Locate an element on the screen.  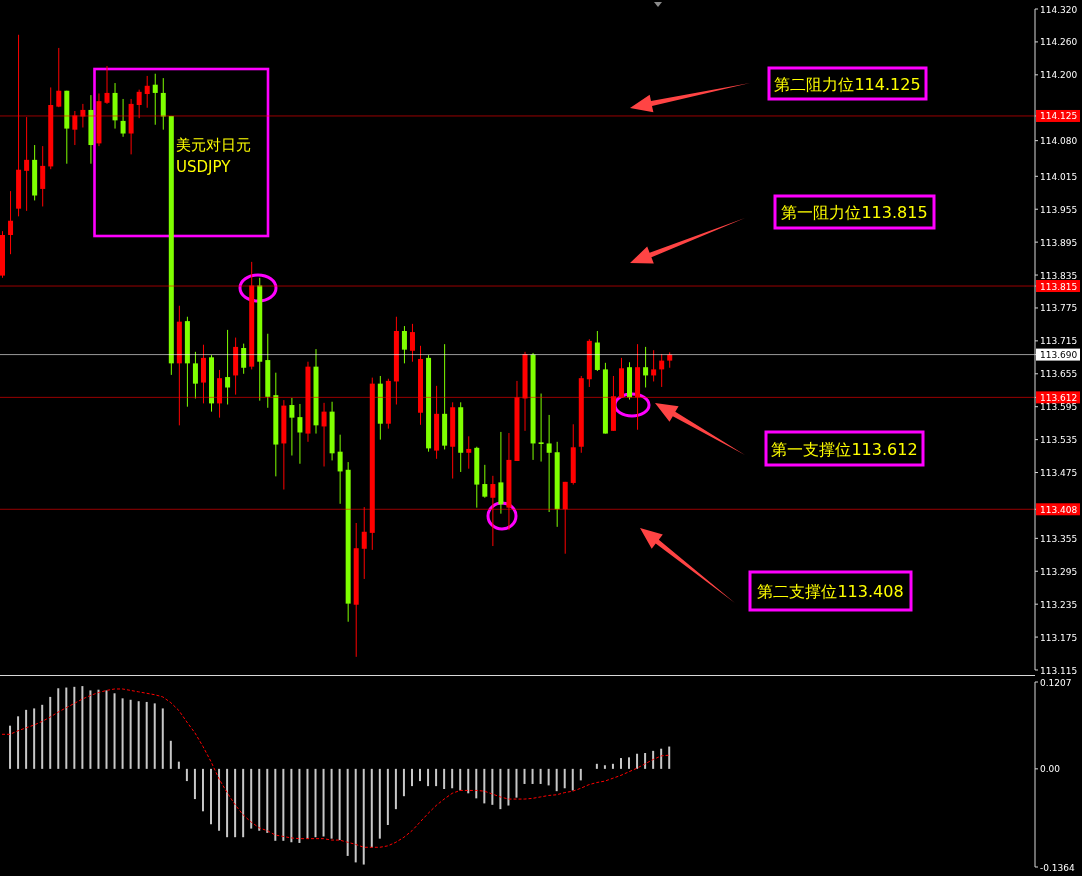
y-tick-label: 114.200 is located at coordinates (1059, 75).